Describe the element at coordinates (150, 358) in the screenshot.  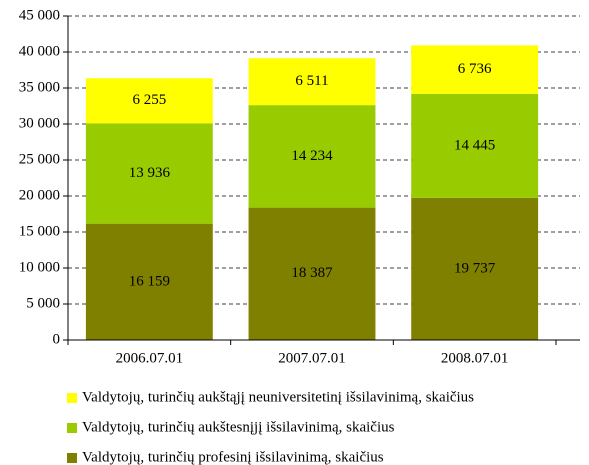
I see `x-tick-label: 2006.07.01` at that location.